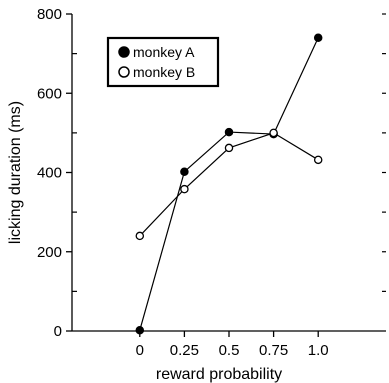 The width and height of the screenshot is (389, 383). What do you see at coordinates (273, 350) in the screenshot?
I see `x-tick-label: 0.75` at bounding box center [273, 350].